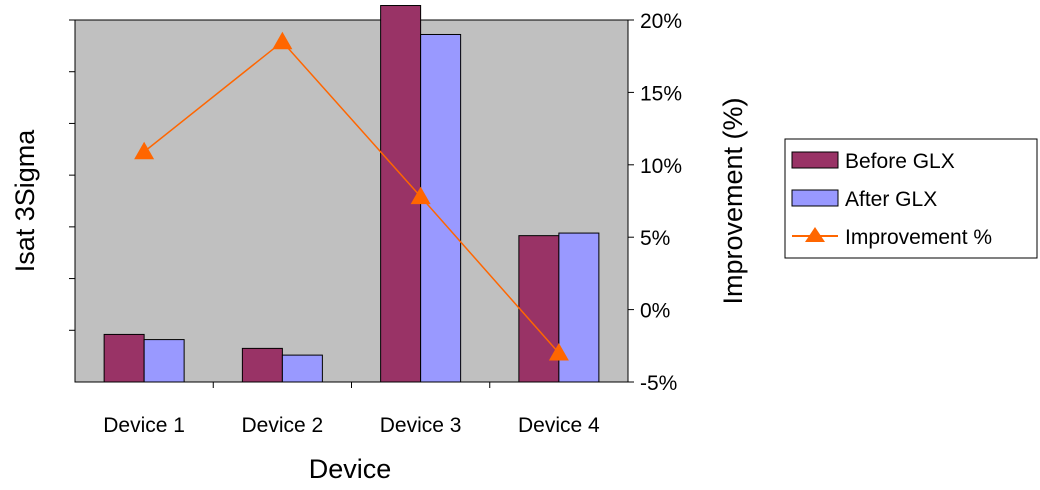  I want to click on legend-label: Improvement %, so click(918, 237).